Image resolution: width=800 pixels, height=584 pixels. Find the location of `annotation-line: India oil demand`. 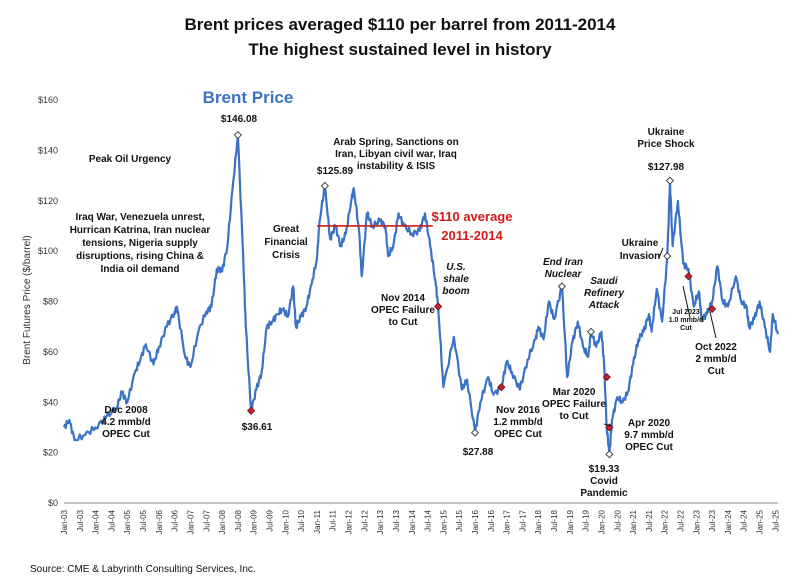

annotation-line: India oil demand is located at coordinates (140, 269).